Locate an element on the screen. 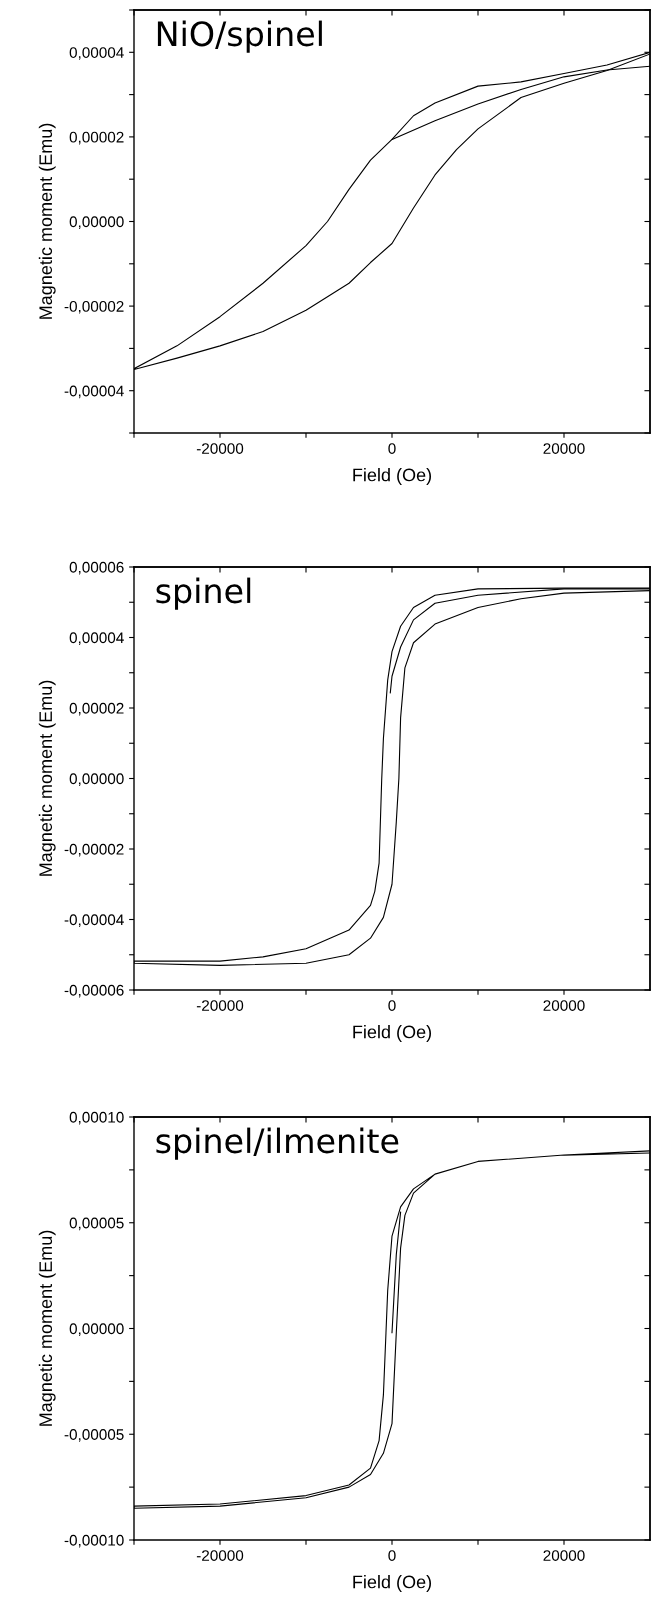 This screenshot has height=1602, width=651. y-tick-label: 0,00010 is located at coordinates (96, 1118).